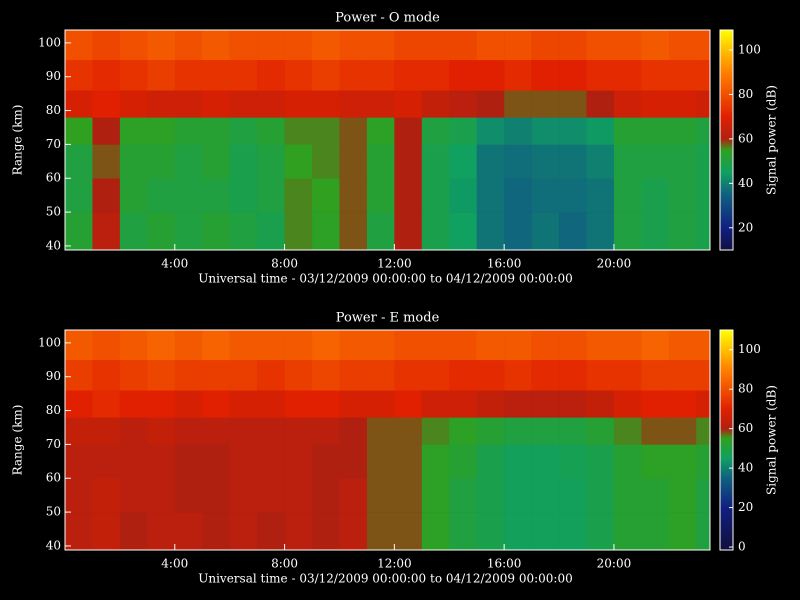  What do you see at coordinates (18, 440) in the screenshot?
I see `y-axis-label: Range (km)` at bounding box center [18, 440].